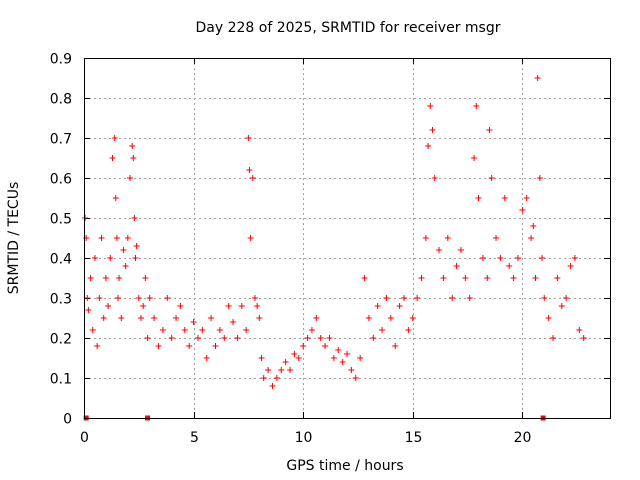 The height and width of the screenshot is (480, 640). I want to click on x-axis-label: GPS time / hours, so click(344, 466).